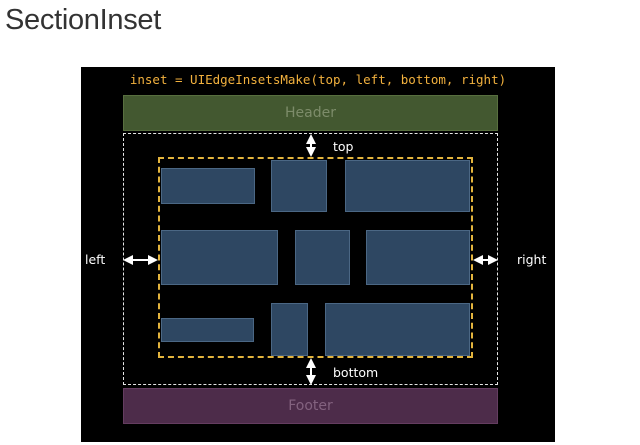 Image resolution: width=640 pixels, height=445 pixels. I want to click on page-title: SectionInset, so click(83, 20).